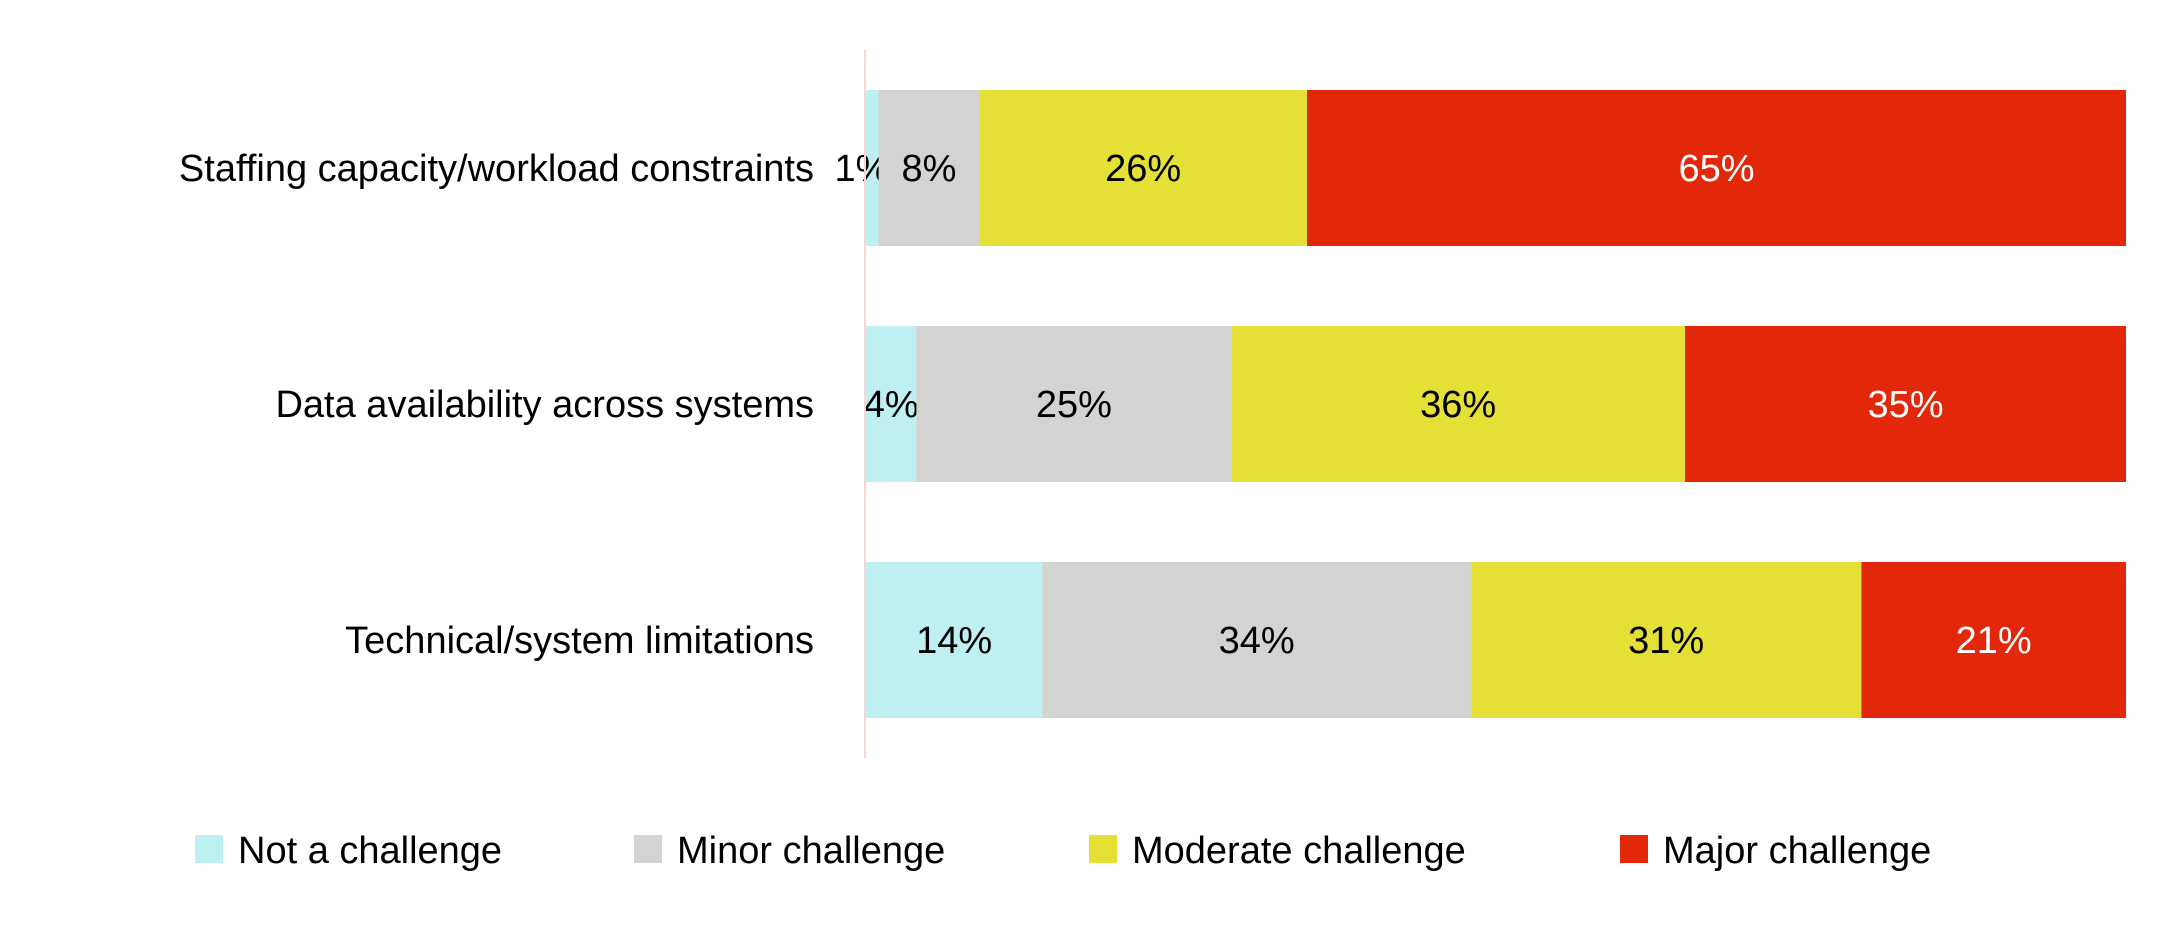  I want to click on data-label: 65%, so click(1716, 169).